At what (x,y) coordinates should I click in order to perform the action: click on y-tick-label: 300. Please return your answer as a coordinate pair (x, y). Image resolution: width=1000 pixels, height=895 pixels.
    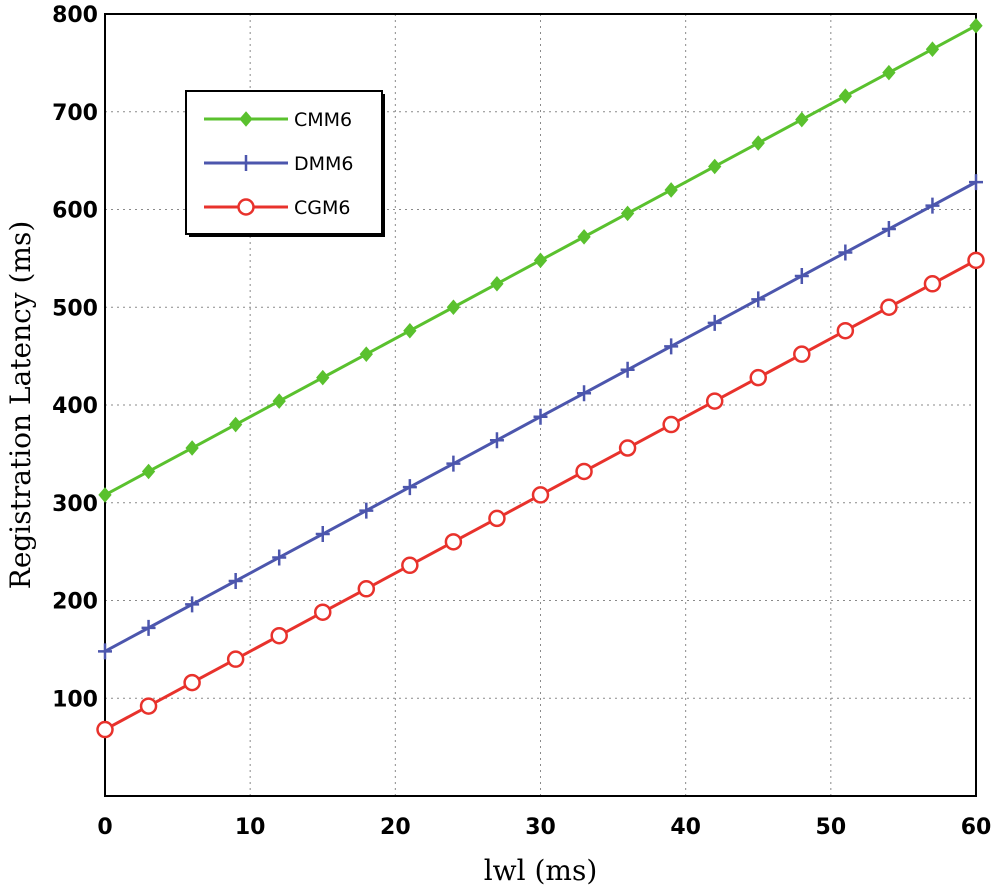
    Looking at the image, I should click on (75, 504).